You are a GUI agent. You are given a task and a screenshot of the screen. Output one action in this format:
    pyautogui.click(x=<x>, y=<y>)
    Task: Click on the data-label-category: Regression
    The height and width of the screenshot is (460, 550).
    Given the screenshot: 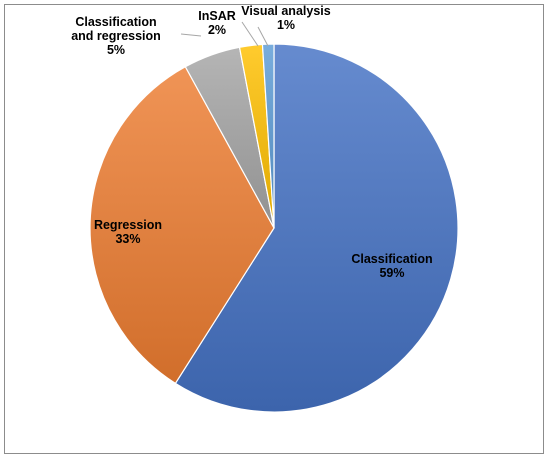 What is the action you would take?
    pyautogui.click(x=128, y=225)
    